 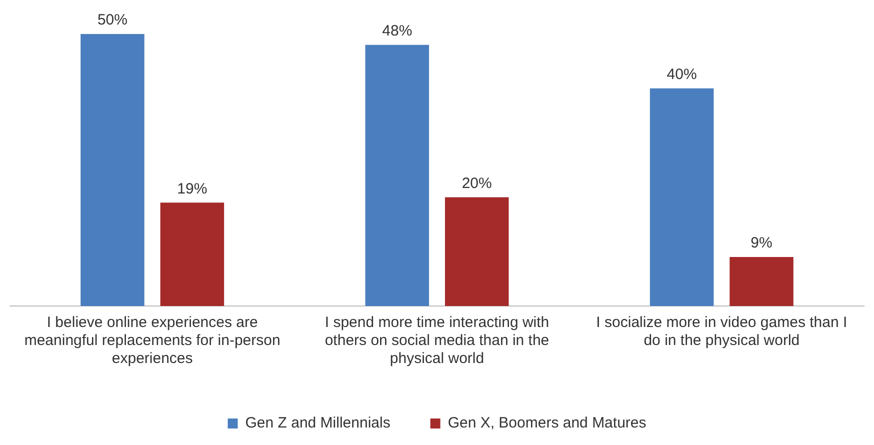 What do you see at coordinates (317, 423) in the screenshot?
I see `legend-label: Gen Z and Millennials` at bounding box center [317, 423].